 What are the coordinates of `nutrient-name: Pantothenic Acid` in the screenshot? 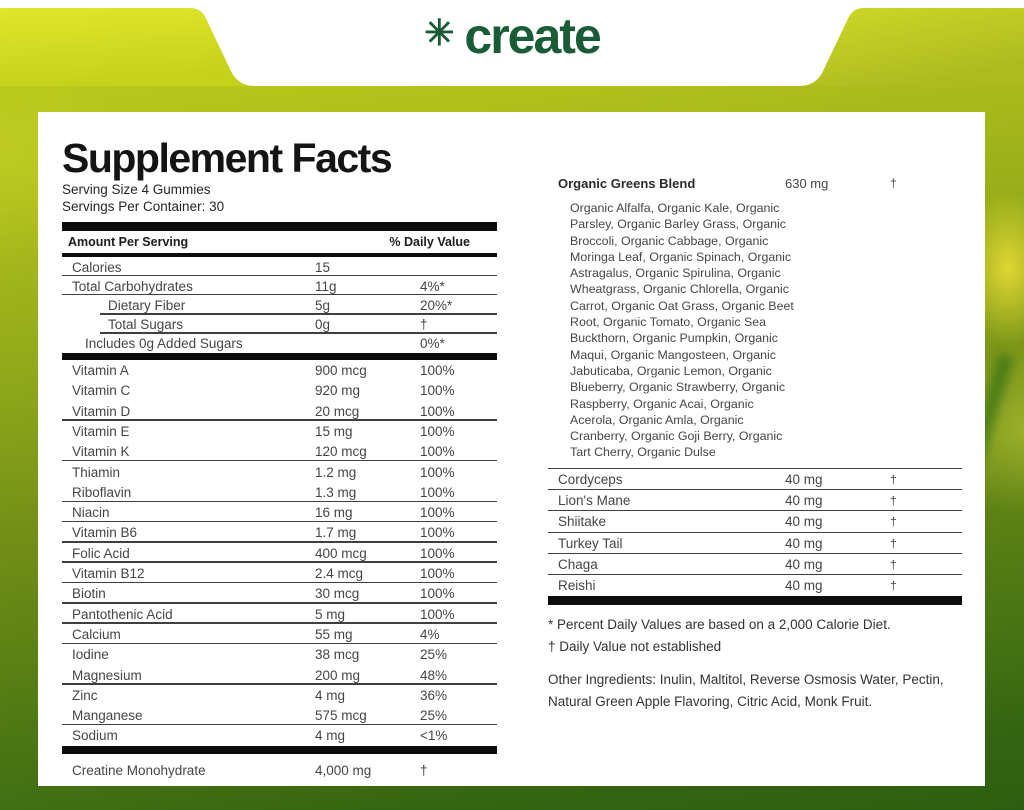 It's located at (122, 614).